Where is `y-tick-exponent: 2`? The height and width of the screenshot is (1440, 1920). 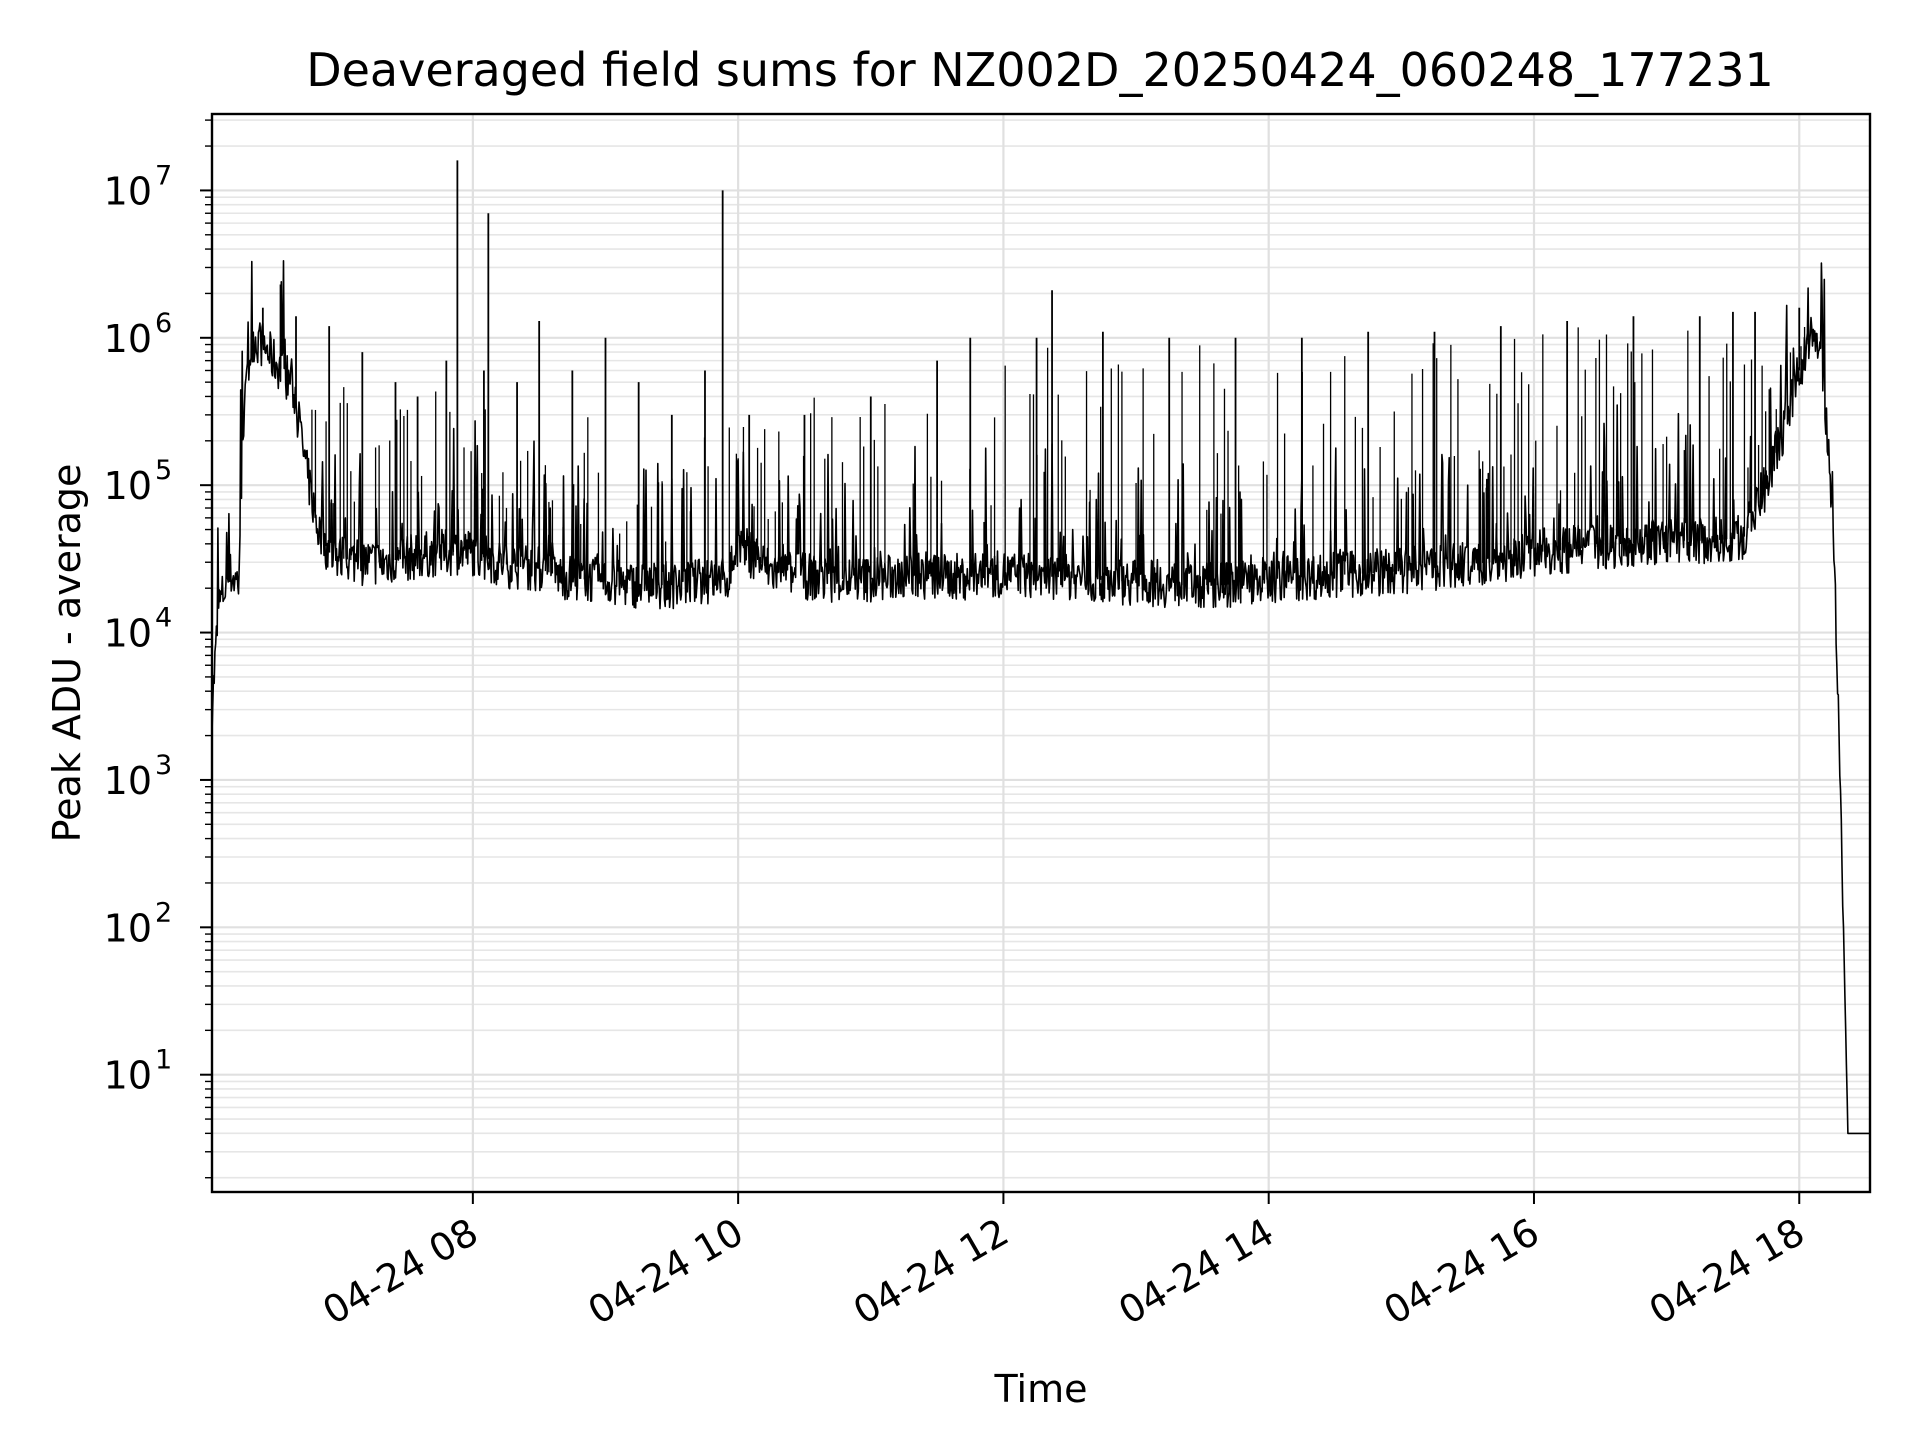 y-tick-exponent: 2 is located at coordinates (163, 912).